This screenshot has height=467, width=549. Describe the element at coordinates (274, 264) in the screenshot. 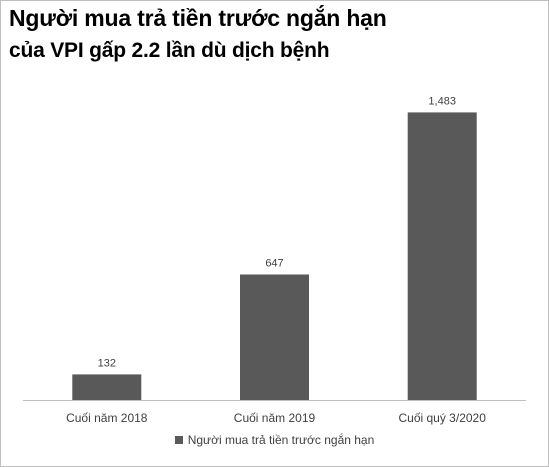

I see `data-label: 647` at that location.